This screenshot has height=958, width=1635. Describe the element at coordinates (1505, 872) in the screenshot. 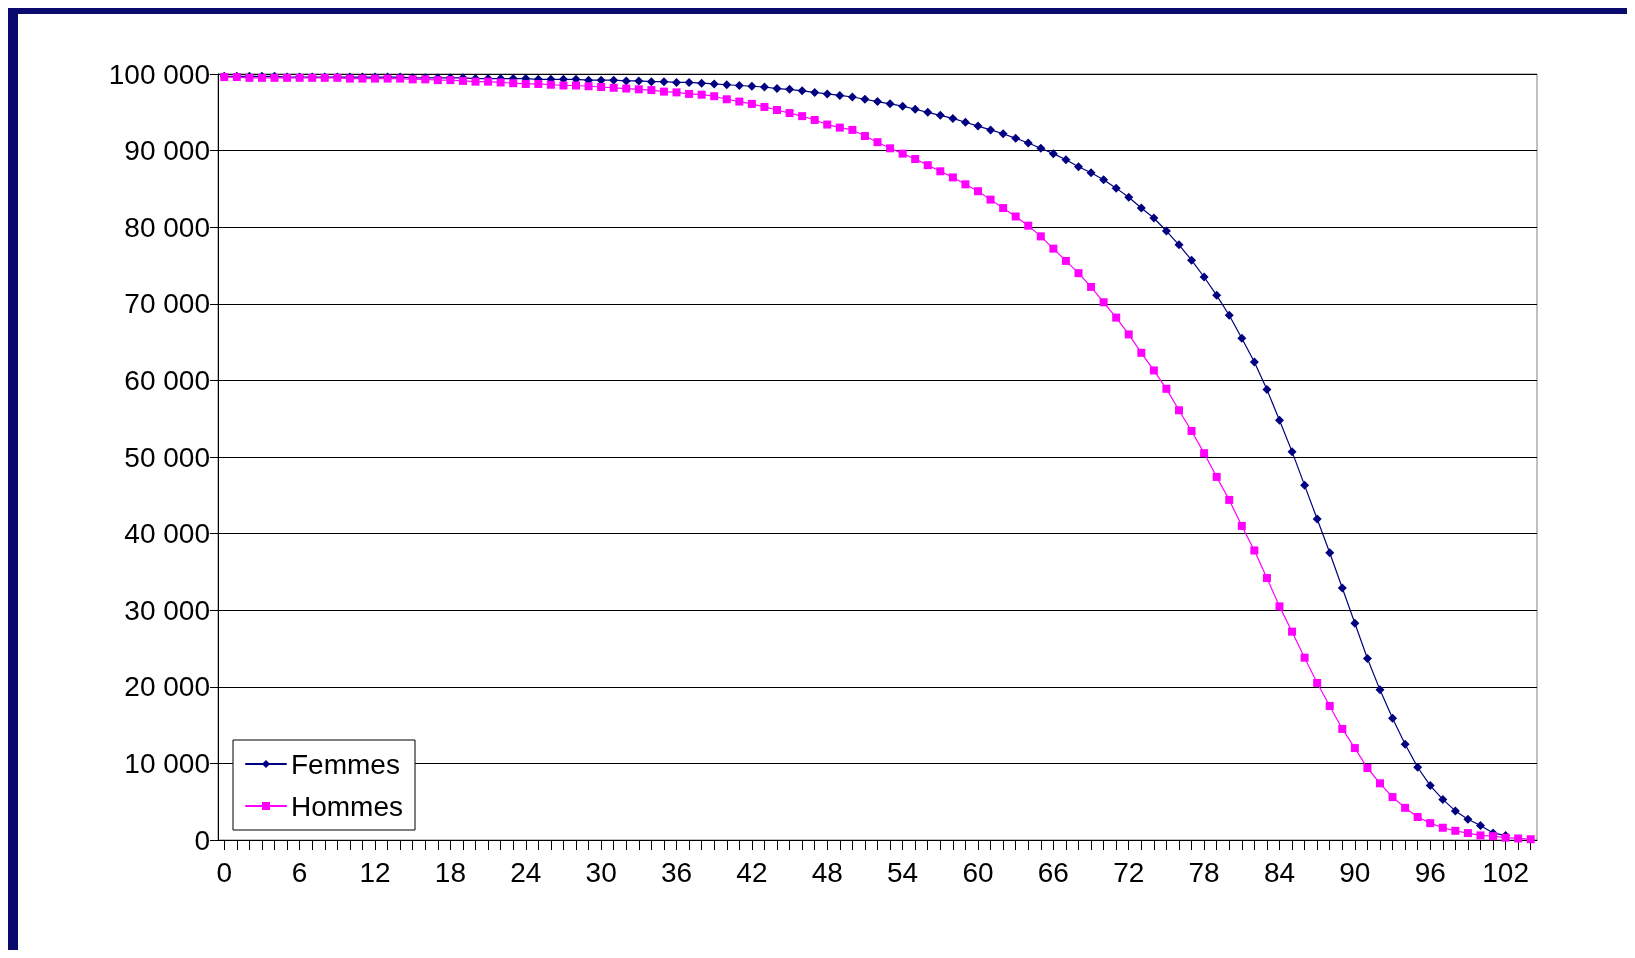

I see `x-tick-label: 102` at that location.